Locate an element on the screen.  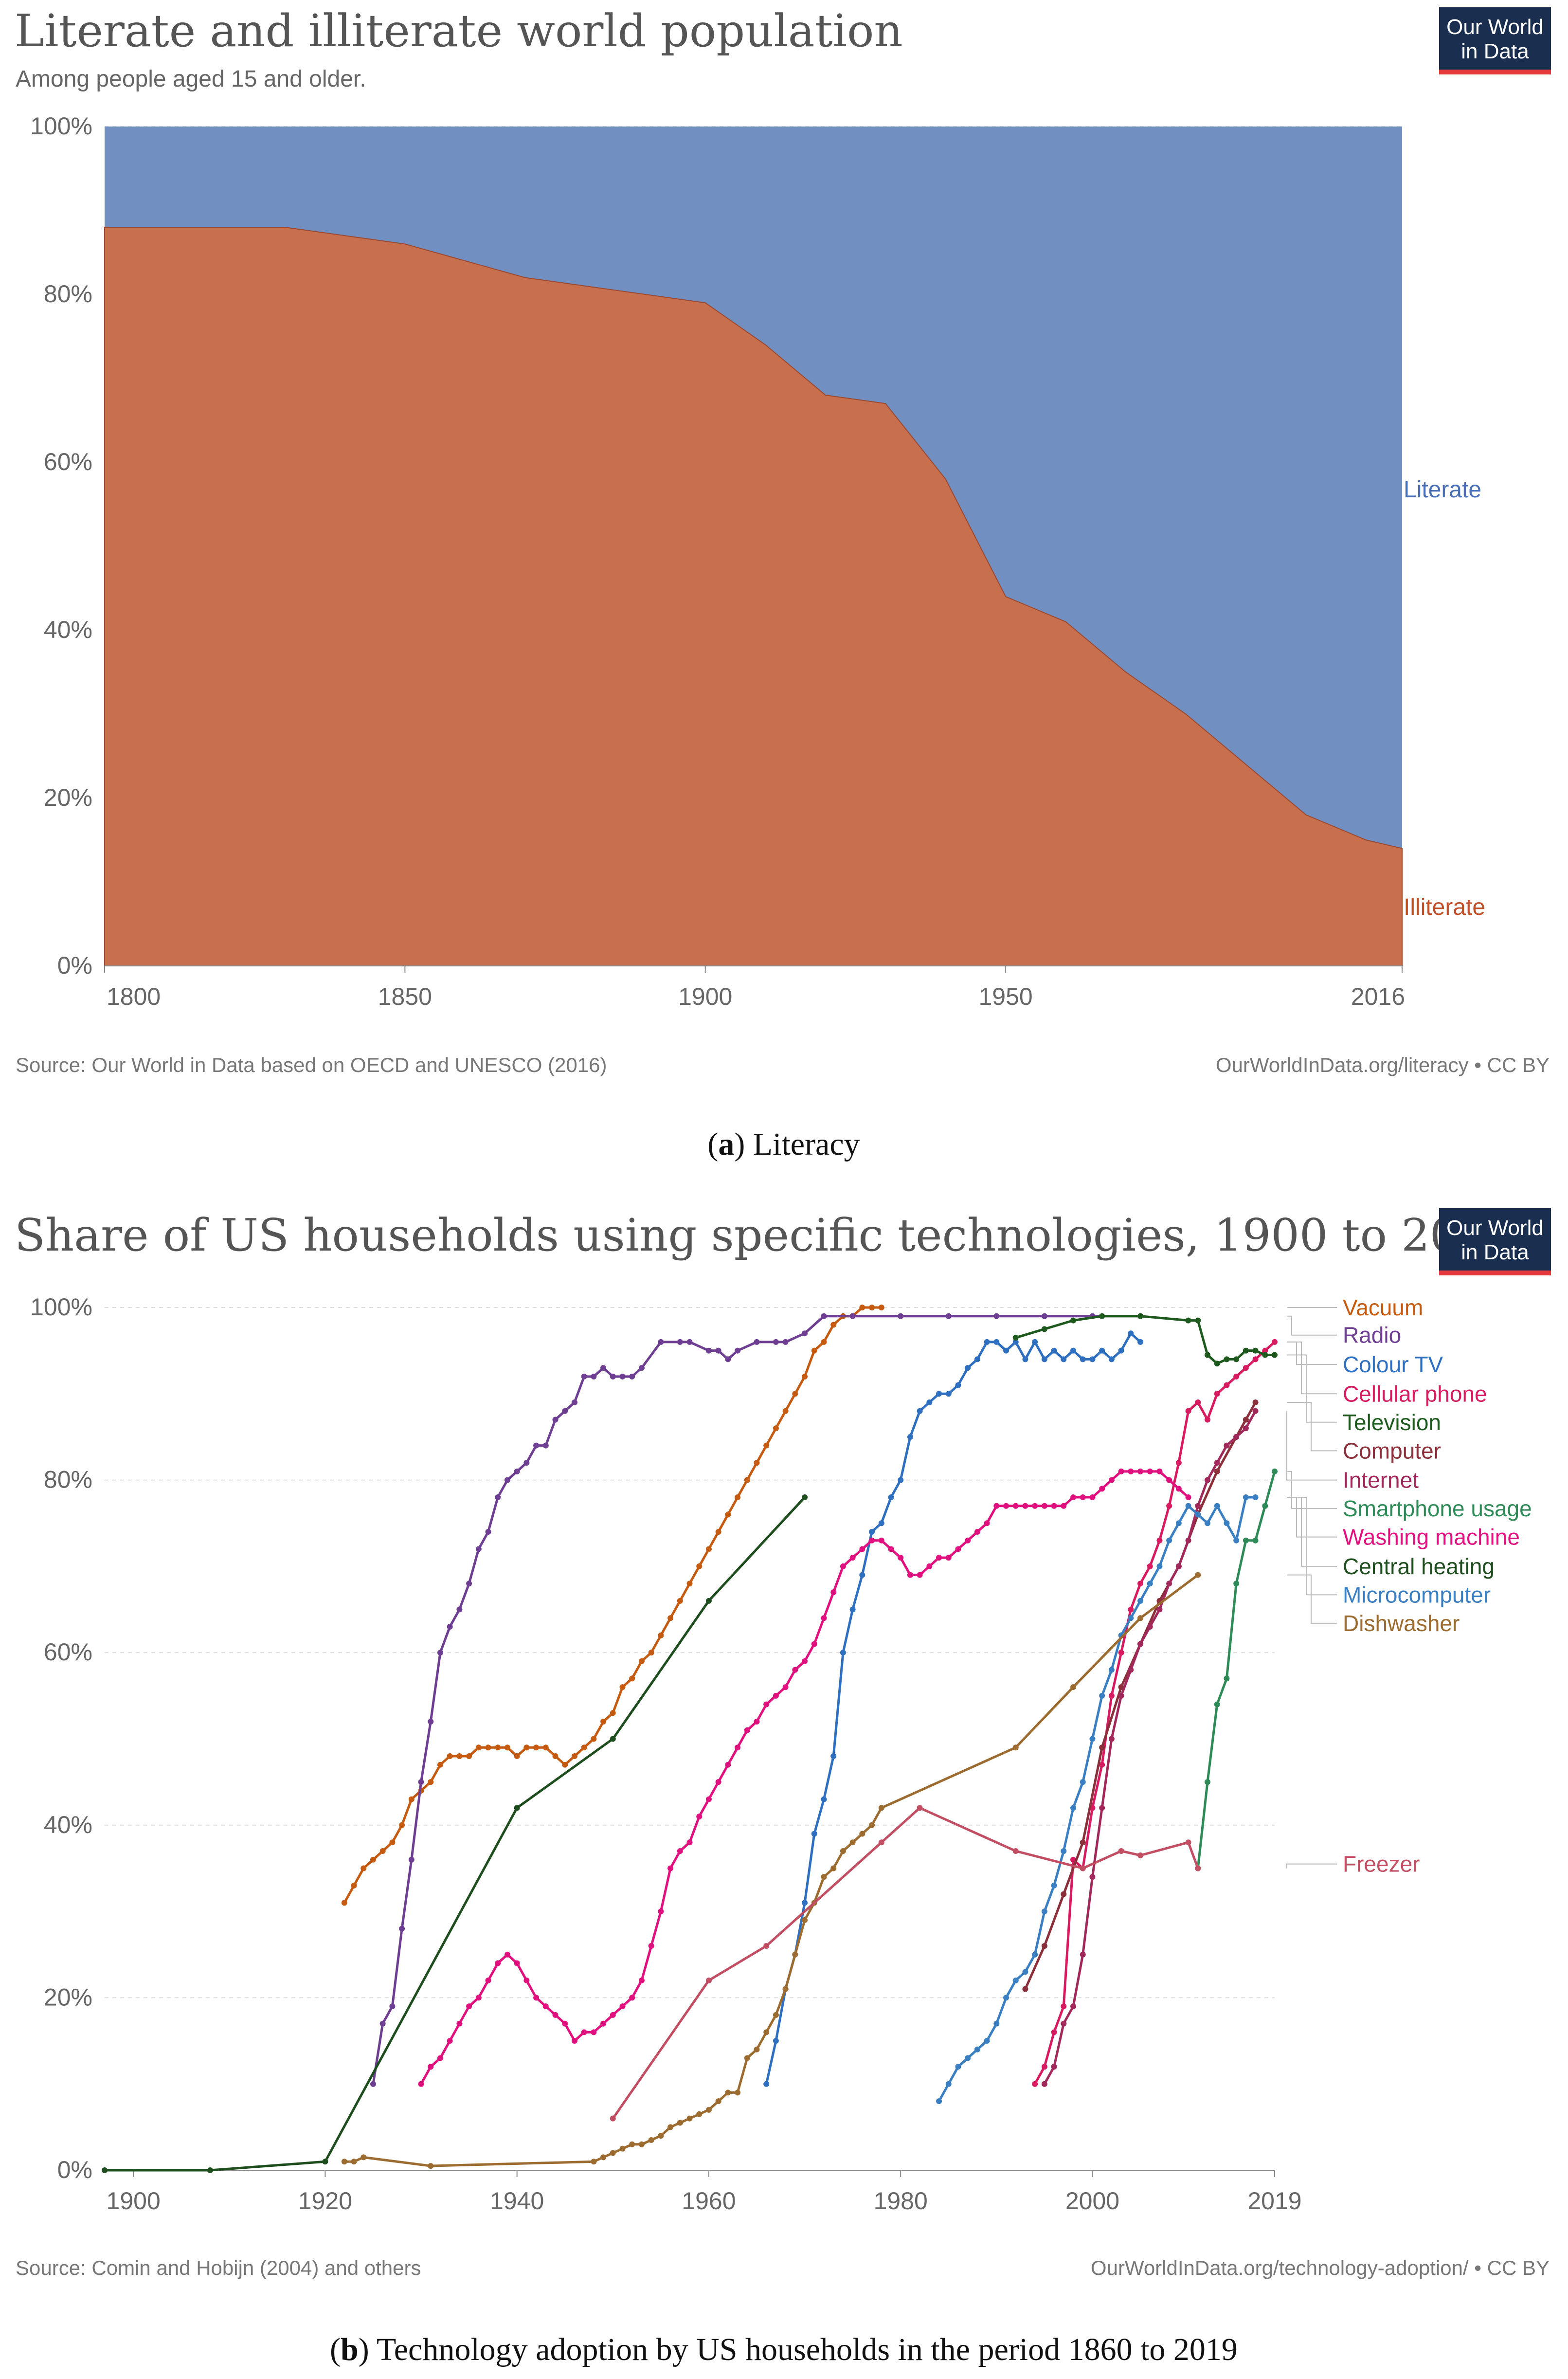
series-colour-tv is located at coordinates (953, 1709).